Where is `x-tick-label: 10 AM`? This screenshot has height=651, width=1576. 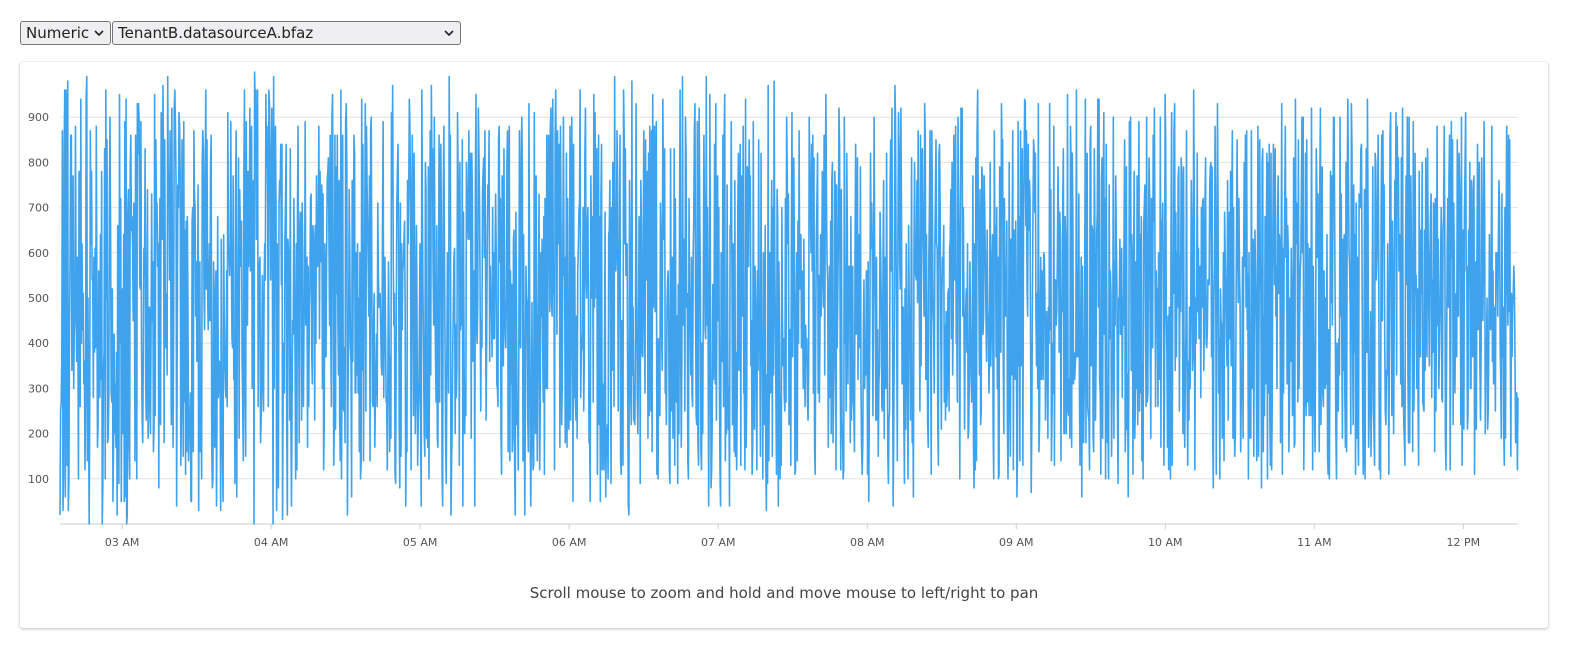
x-tick-label: 10 AM is located at coordinates (1165, 542).